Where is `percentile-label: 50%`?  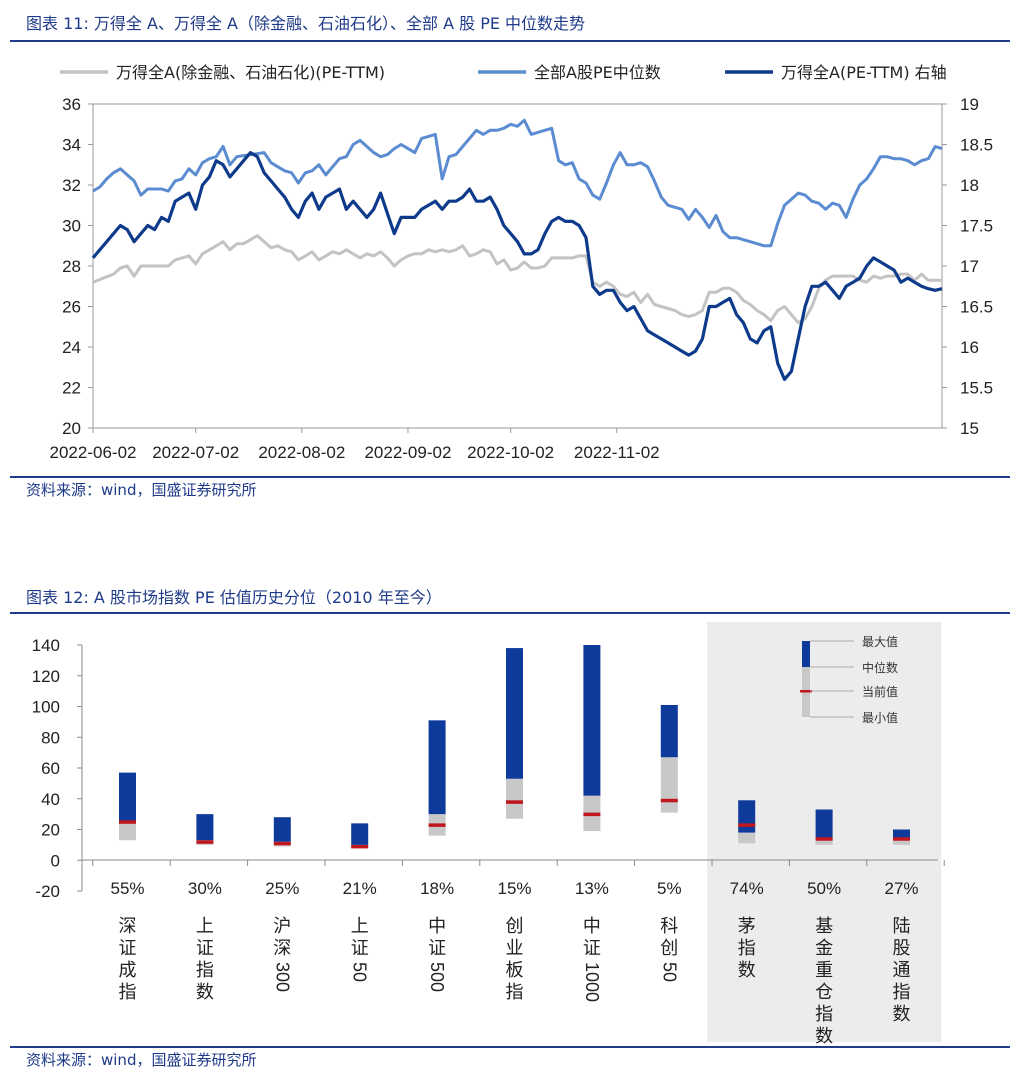 percentile-label: 50% is located at coordinates (824, 888).